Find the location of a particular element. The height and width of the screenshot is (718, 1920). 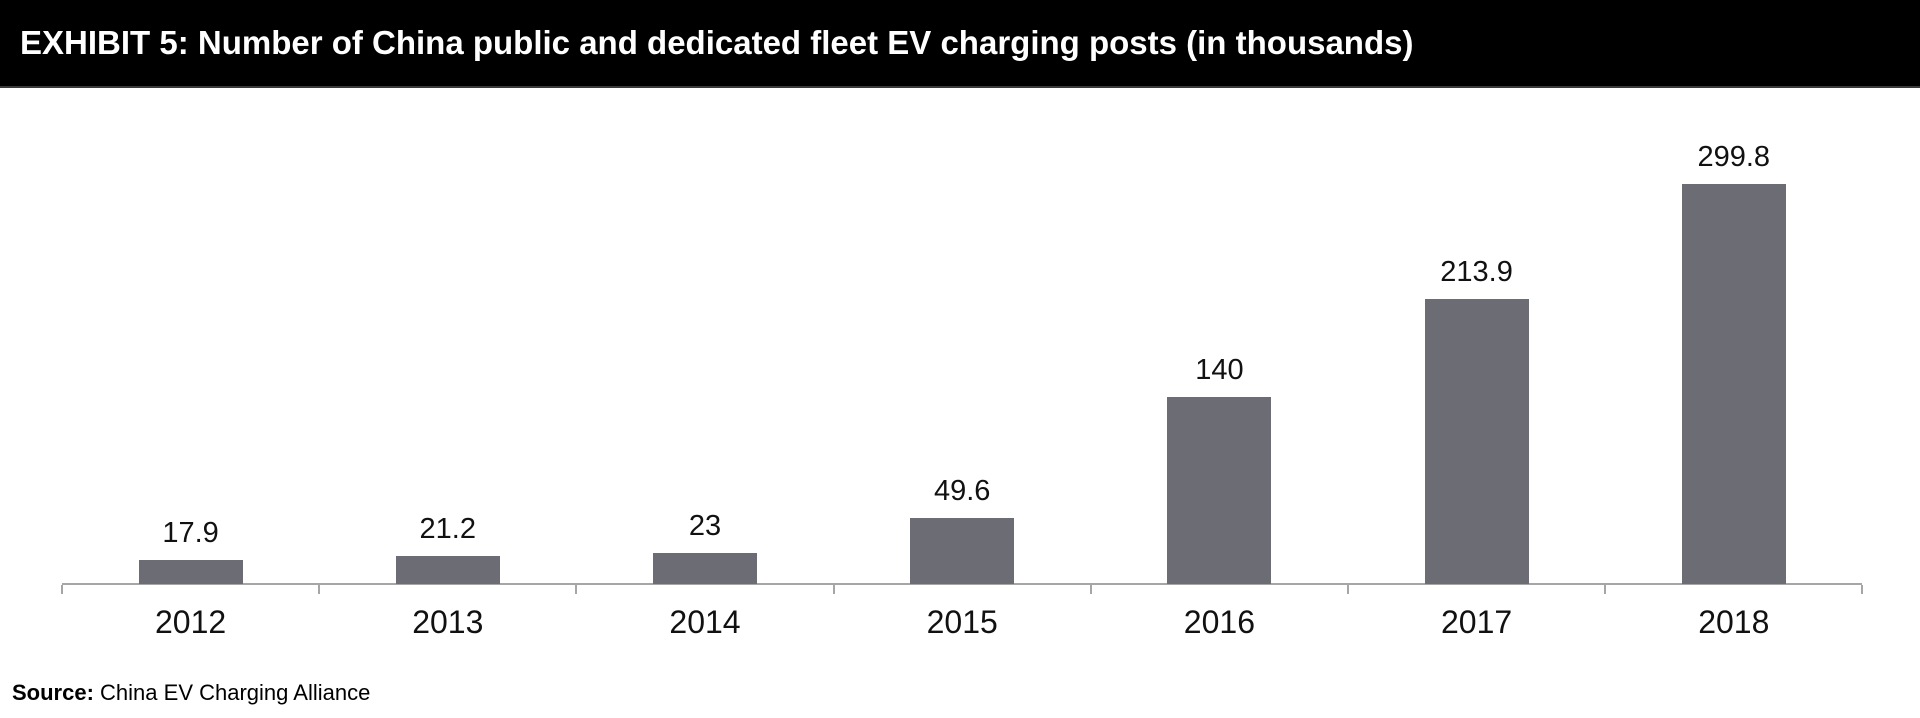

bar-value-label-2015: 49.6 is located at coordinates (962, 491).